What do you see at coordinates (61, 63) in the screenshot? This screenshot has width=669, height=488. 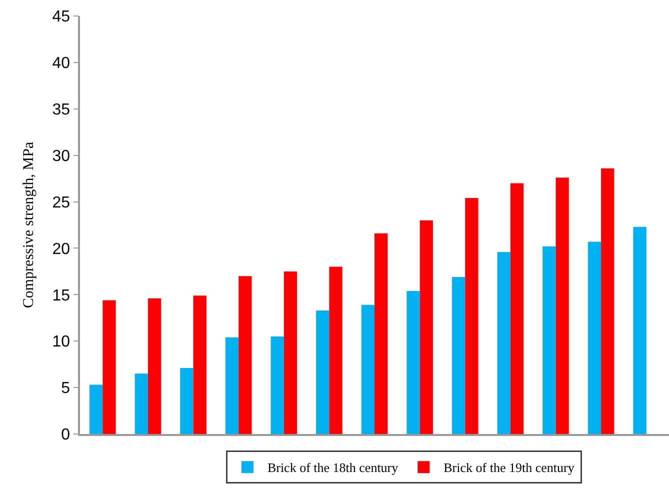 I see `y-tick-label: 40` at bounding box center [61, 63].